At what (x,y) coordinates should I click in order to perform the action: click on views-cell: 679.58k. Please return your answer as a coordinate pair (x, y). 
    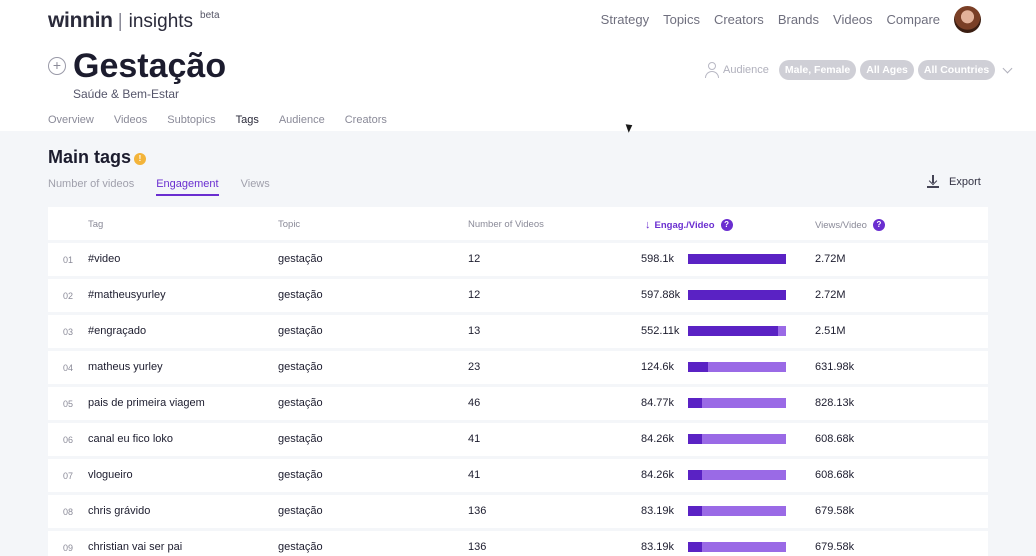
    Looking at the image, I should click on (835, 547).